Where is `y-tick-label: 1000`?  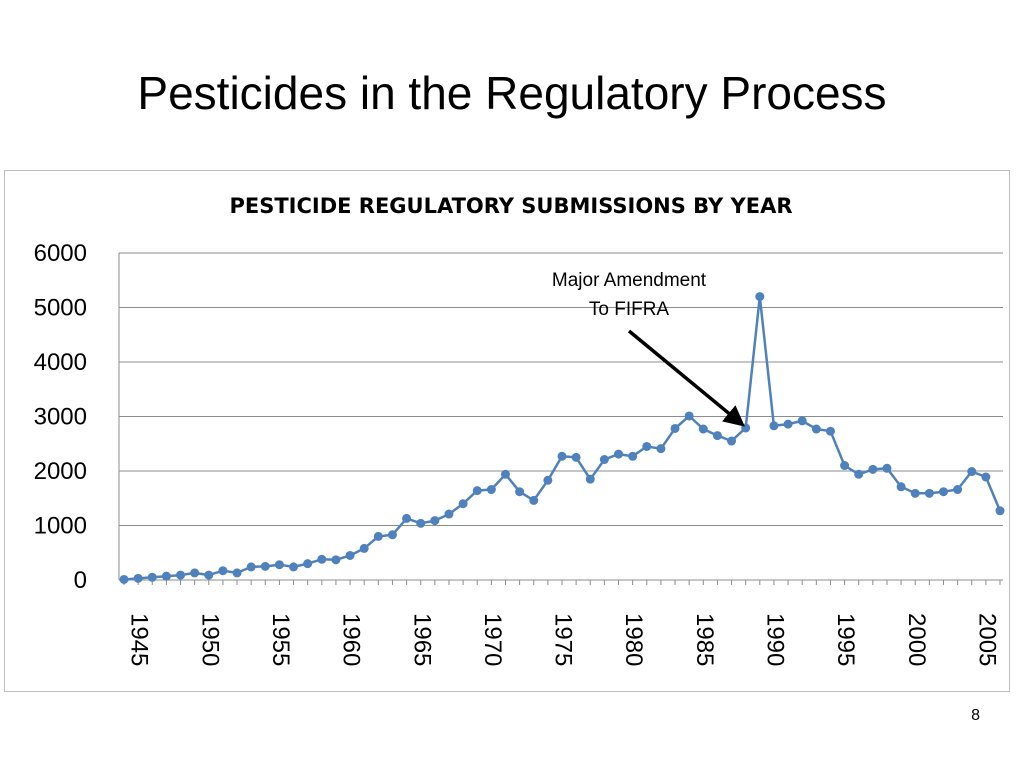 y-tick-label: 1000 is located at coordinates (60, 526).